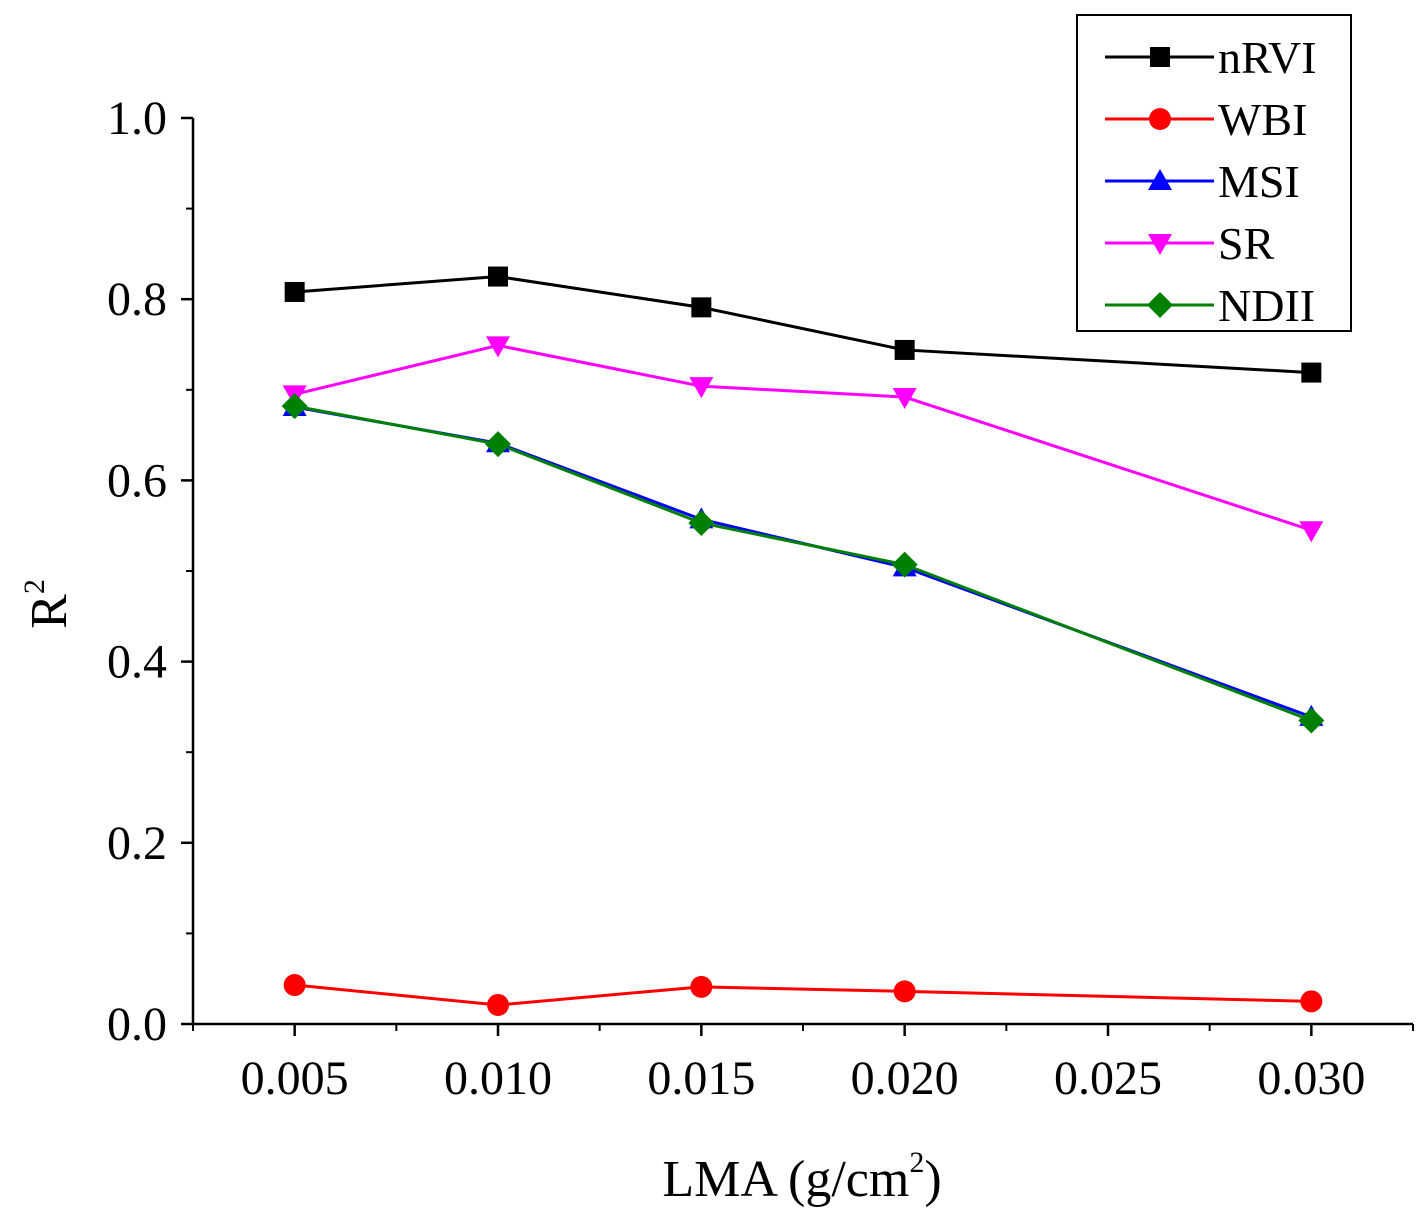 The image size is (1426, 1216). Describe the element at coordinates (803, 995) in the screenshot. I see `series-line-wbi` at that location.